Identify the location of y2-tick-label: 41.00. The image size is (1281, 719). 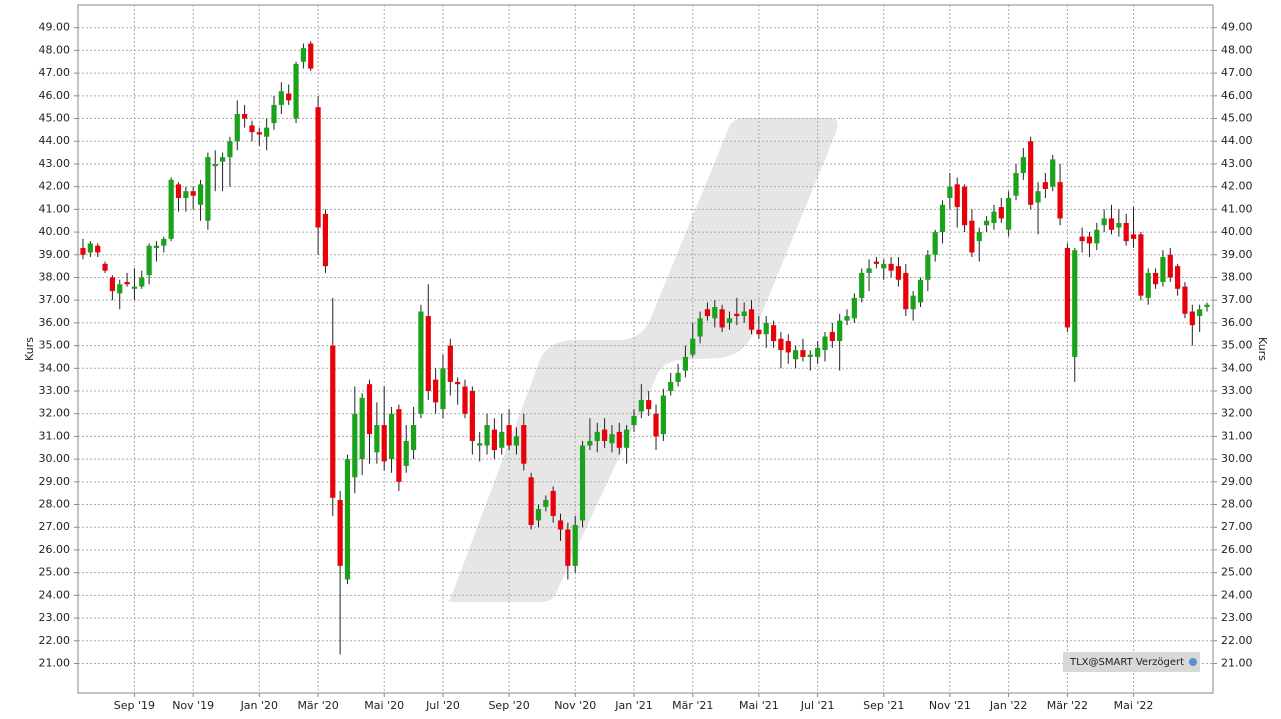
(1237, 208).